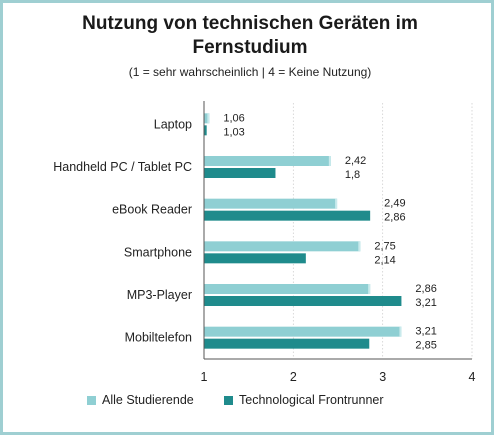  Describe the element at coordinates (148, 400) in the screenshot. I see `legend-label-alle-studierende: Alle Studierende` at that location.